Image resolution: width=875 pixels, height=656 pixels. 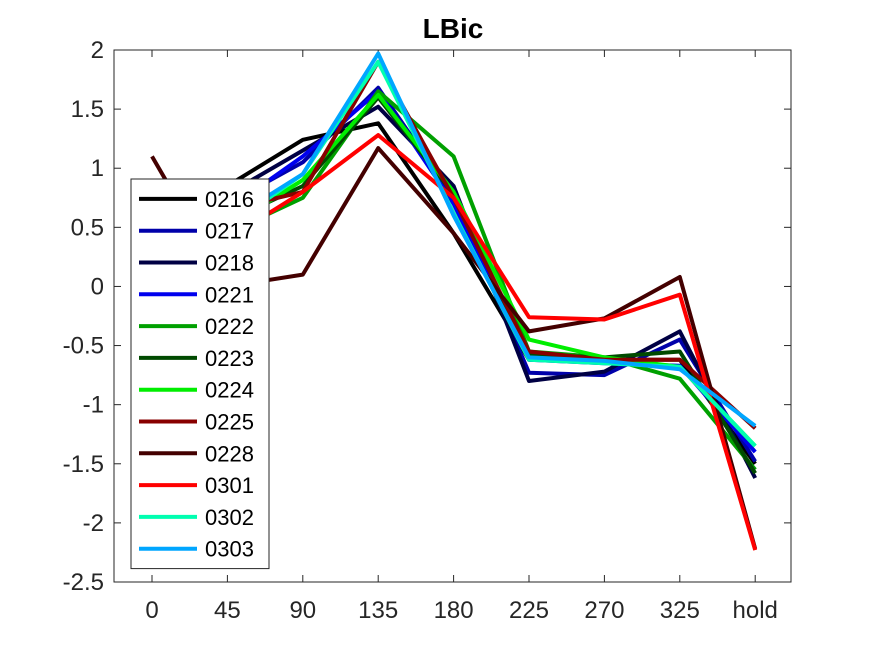 What do you see at coordinates (93, 523) in the screenshot?
I see `y-tick-label: -2` at bounding box center [93, 523].